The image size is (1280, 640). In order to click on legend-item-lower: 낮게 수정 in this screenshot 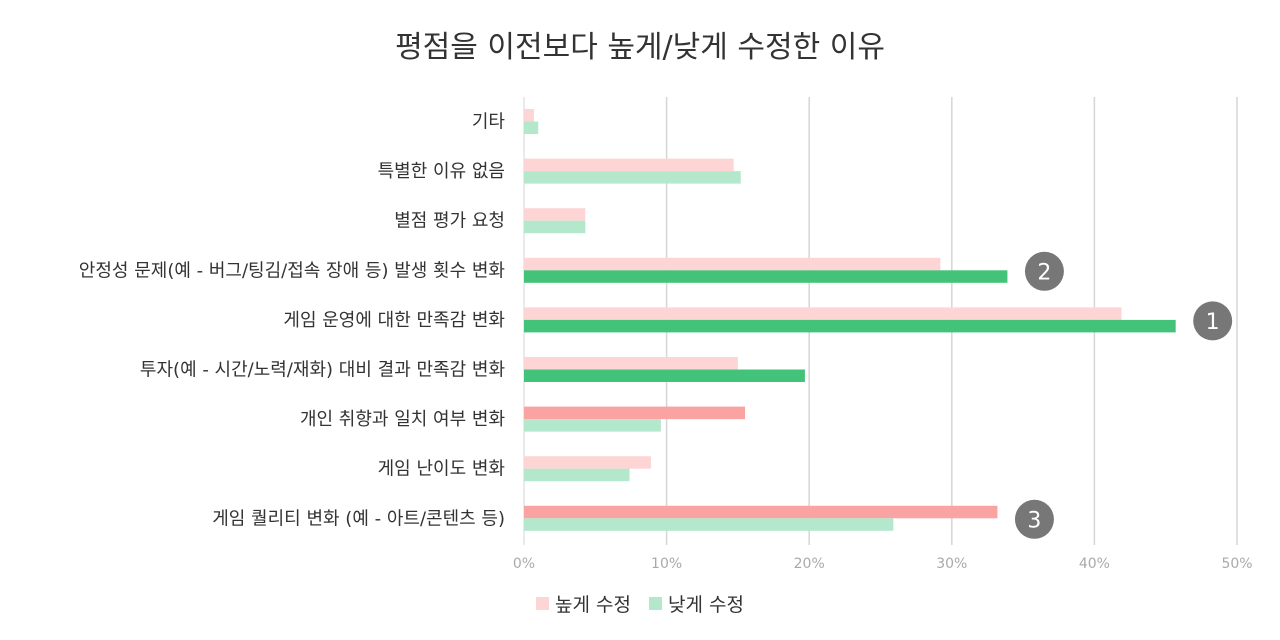, I will do `click(696, 603)`.